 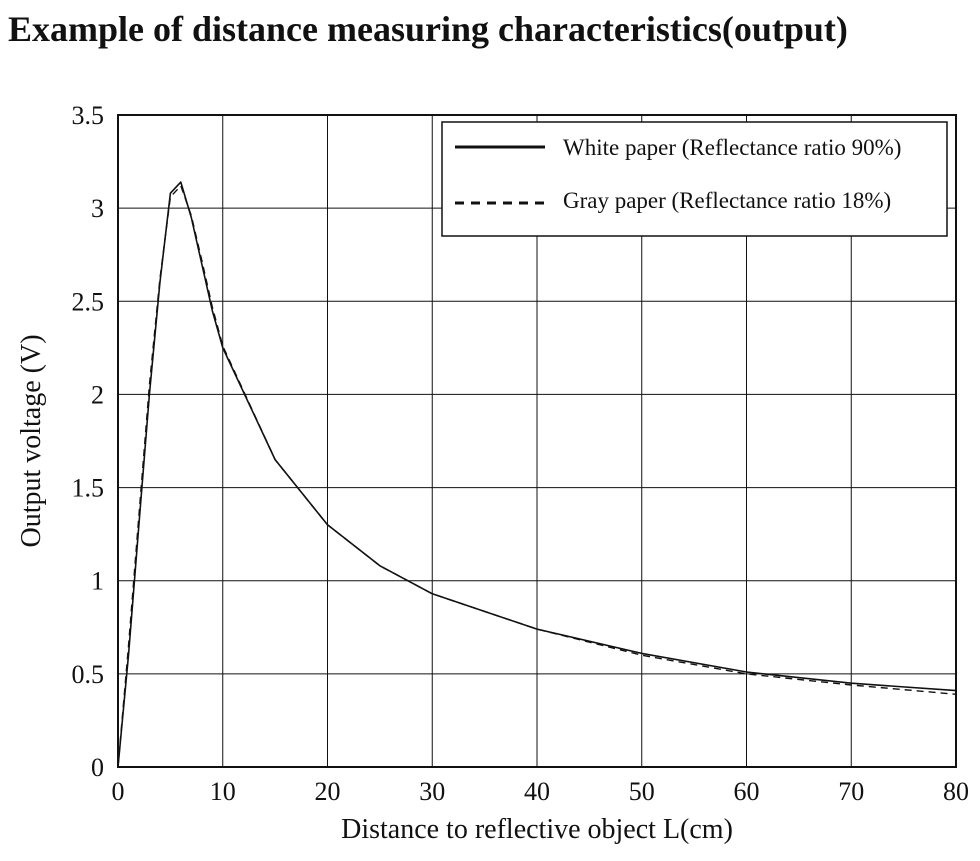 What do you see at coordinates (223, 791) in the screenshot?
I see `x-tick-label: 10` at bounding box center [223, 791].